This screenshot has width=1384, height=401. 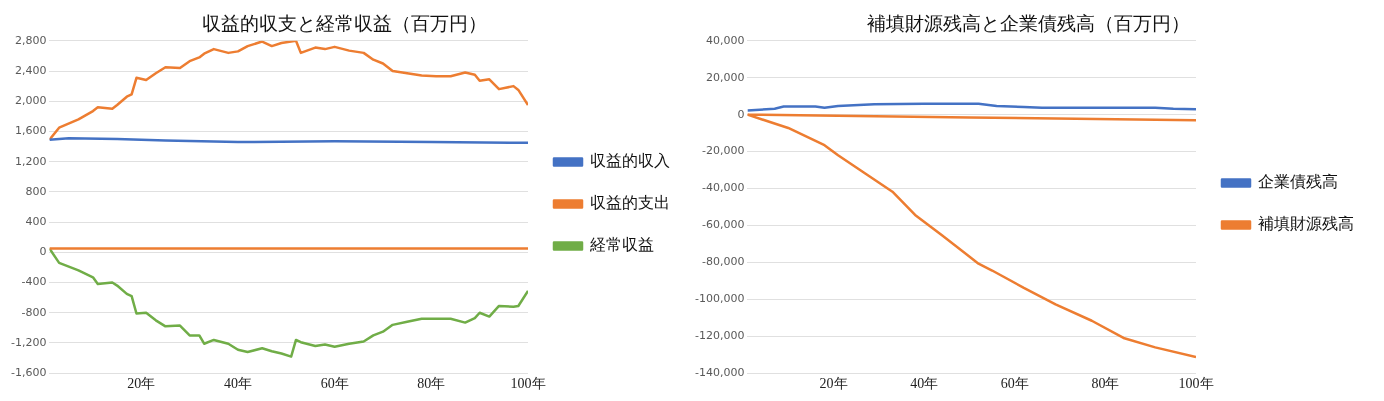 What do you see at coordinates (621, 245) in the screenshot?
I see `legend-label: 経常収益` at bounding box center [621, 245].